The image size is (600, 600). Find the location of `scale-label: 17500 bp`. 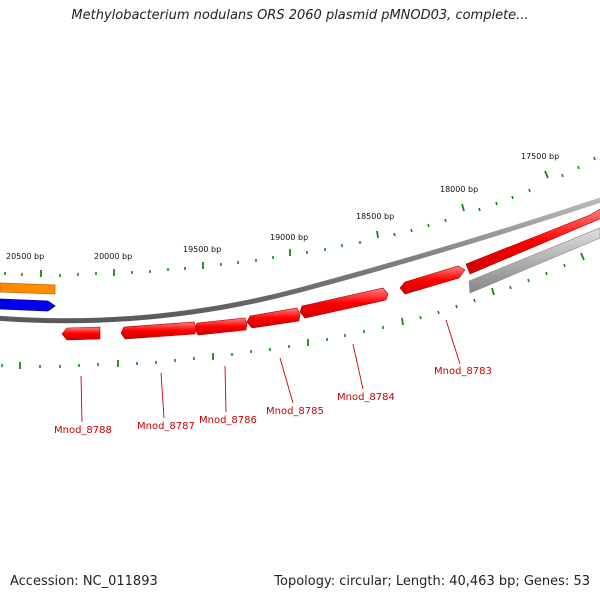

scale-label: 17500 bp is located at coordinates (540, 156).